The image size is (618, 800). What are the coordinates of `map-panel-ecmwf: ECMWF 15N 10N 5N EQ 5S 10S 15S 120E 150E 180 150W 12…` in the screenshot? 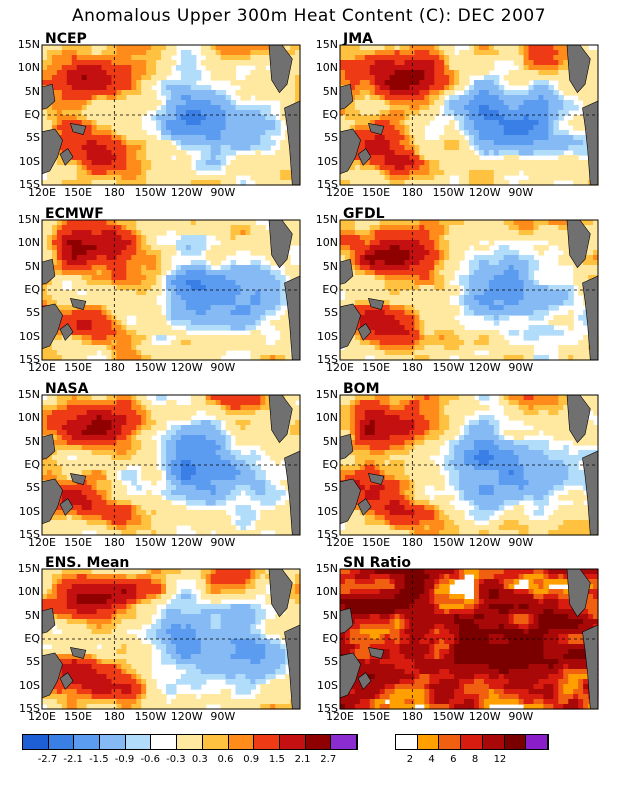 It's located at (150, 299).